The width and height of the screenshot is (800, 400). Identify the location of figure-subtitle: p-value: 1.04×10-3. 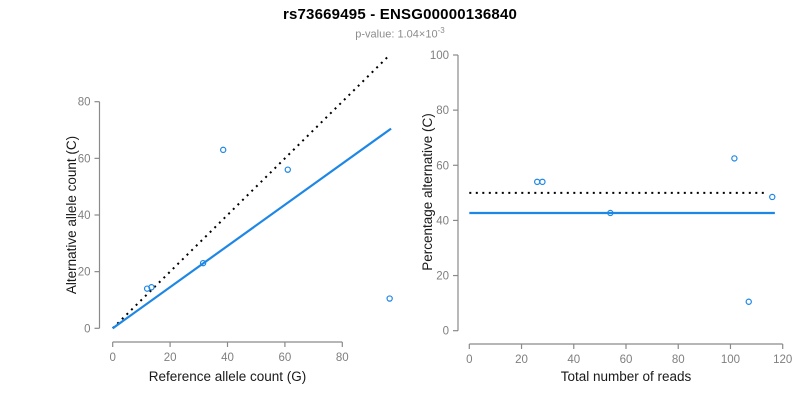
(400, 33).